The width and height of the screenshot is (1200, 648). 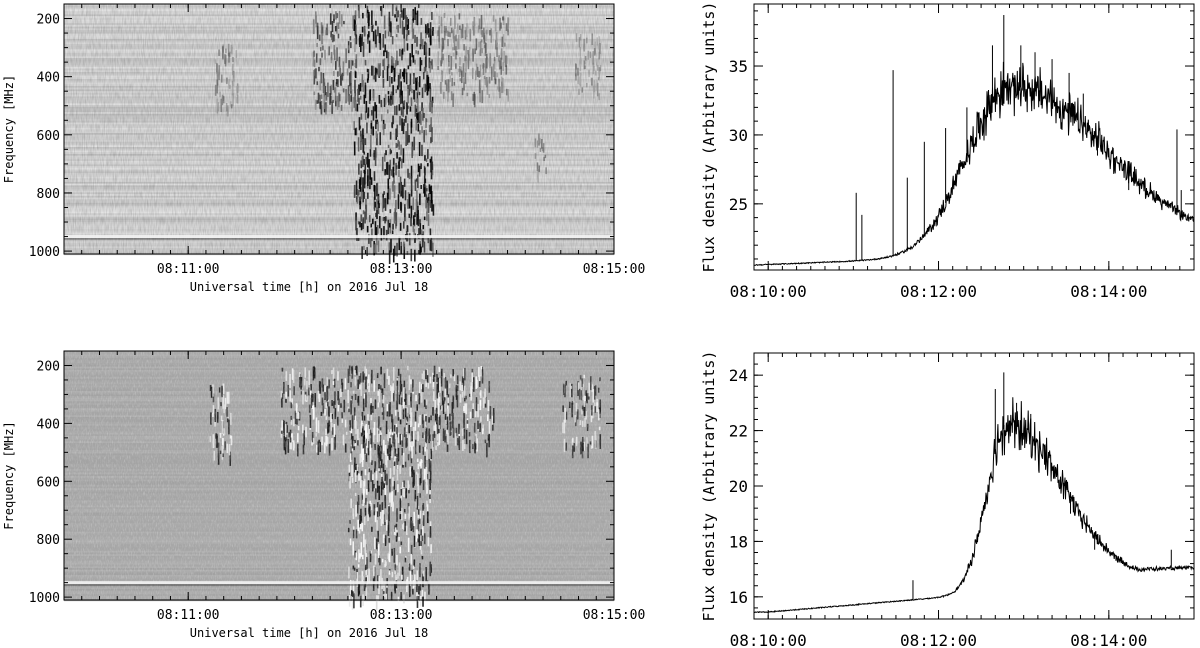 I want to click on y-tick-label: 18, so click(x=738, y=541).